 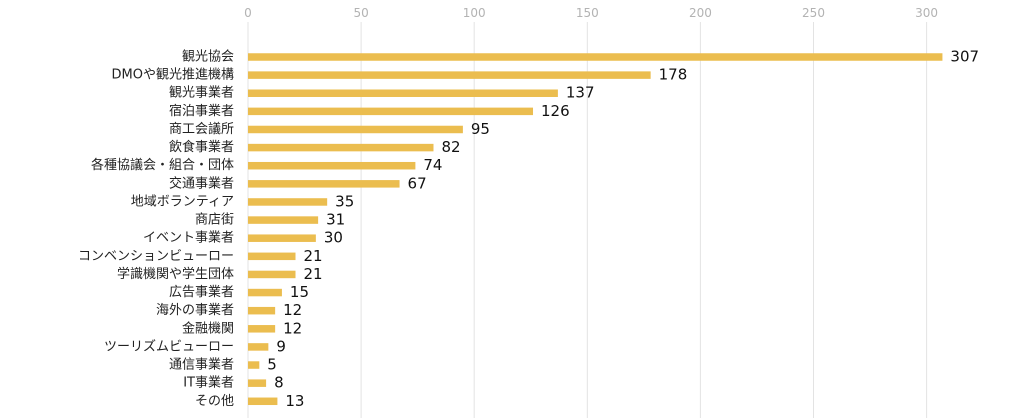 What do you see at coordinates (926, 13) in the screenshot?
I see `x-tick-label: 300` at bounding box center [926, 13].